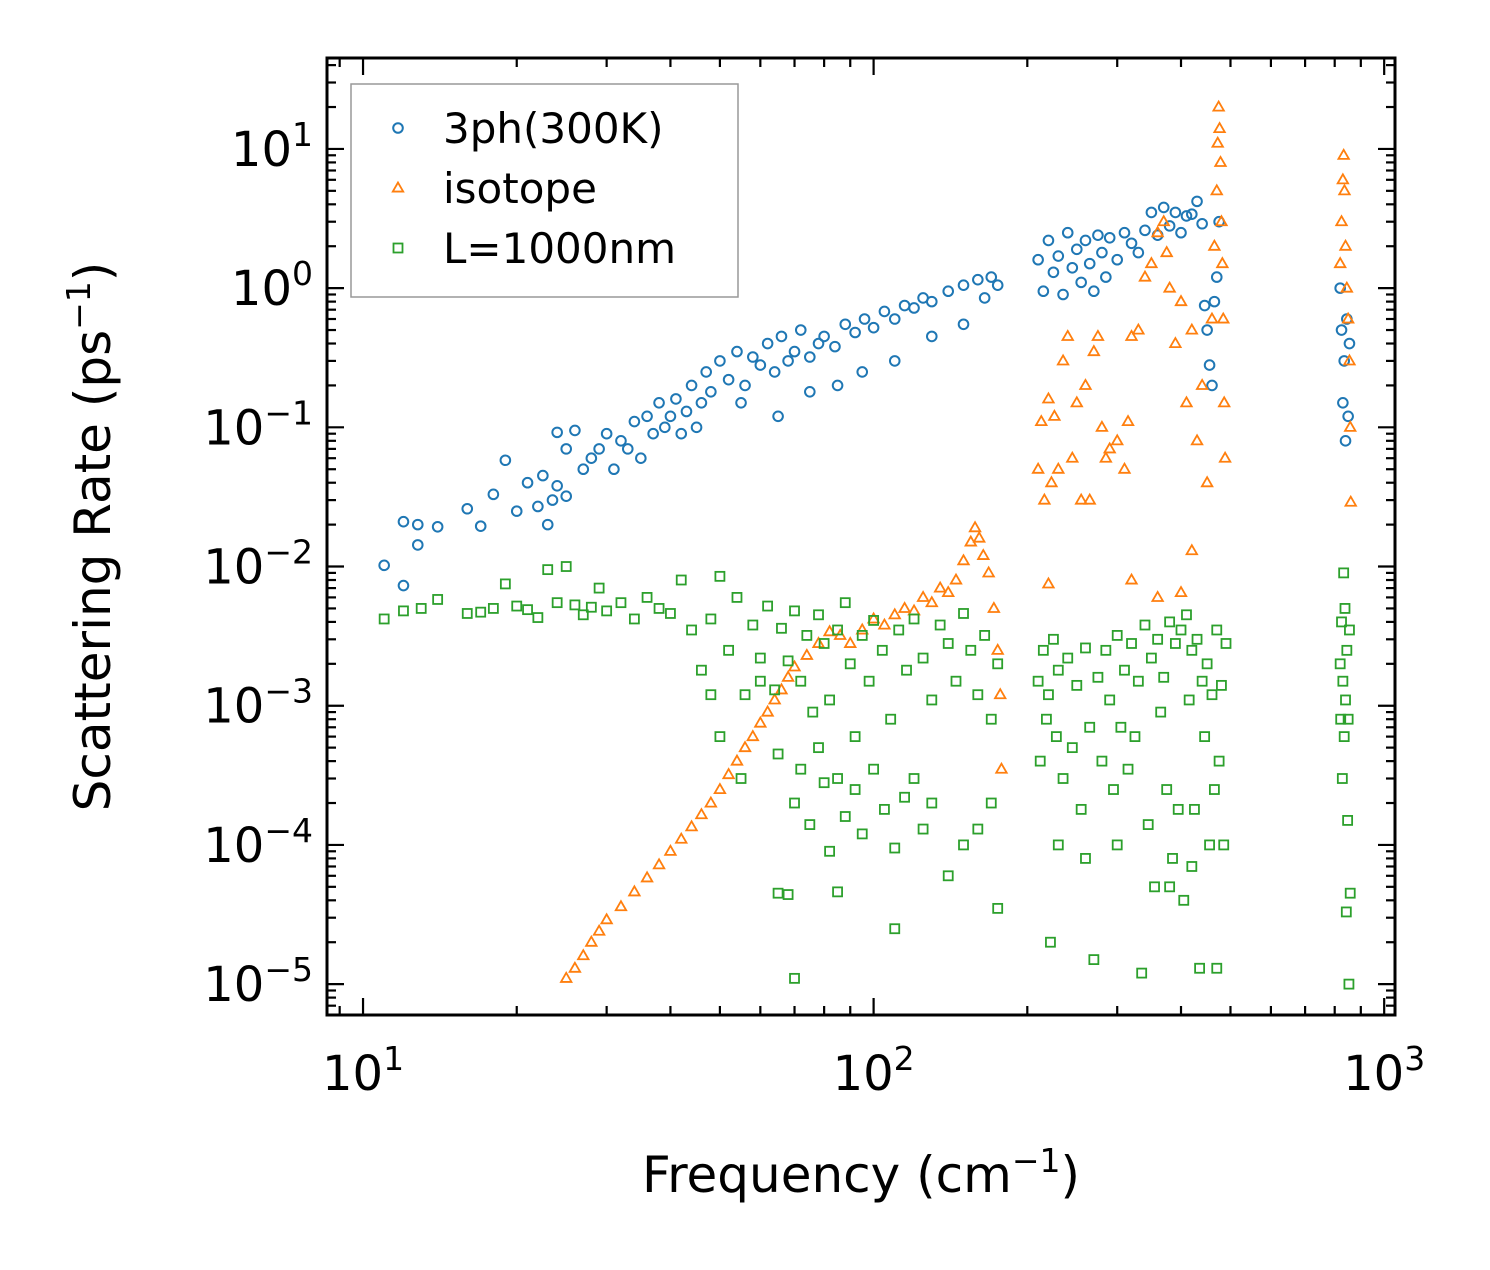  What do you see at coordinates (527, 128) in the screenshot?
I see `legend-item: 3ph(300K)` at bounding box center [527, 128].